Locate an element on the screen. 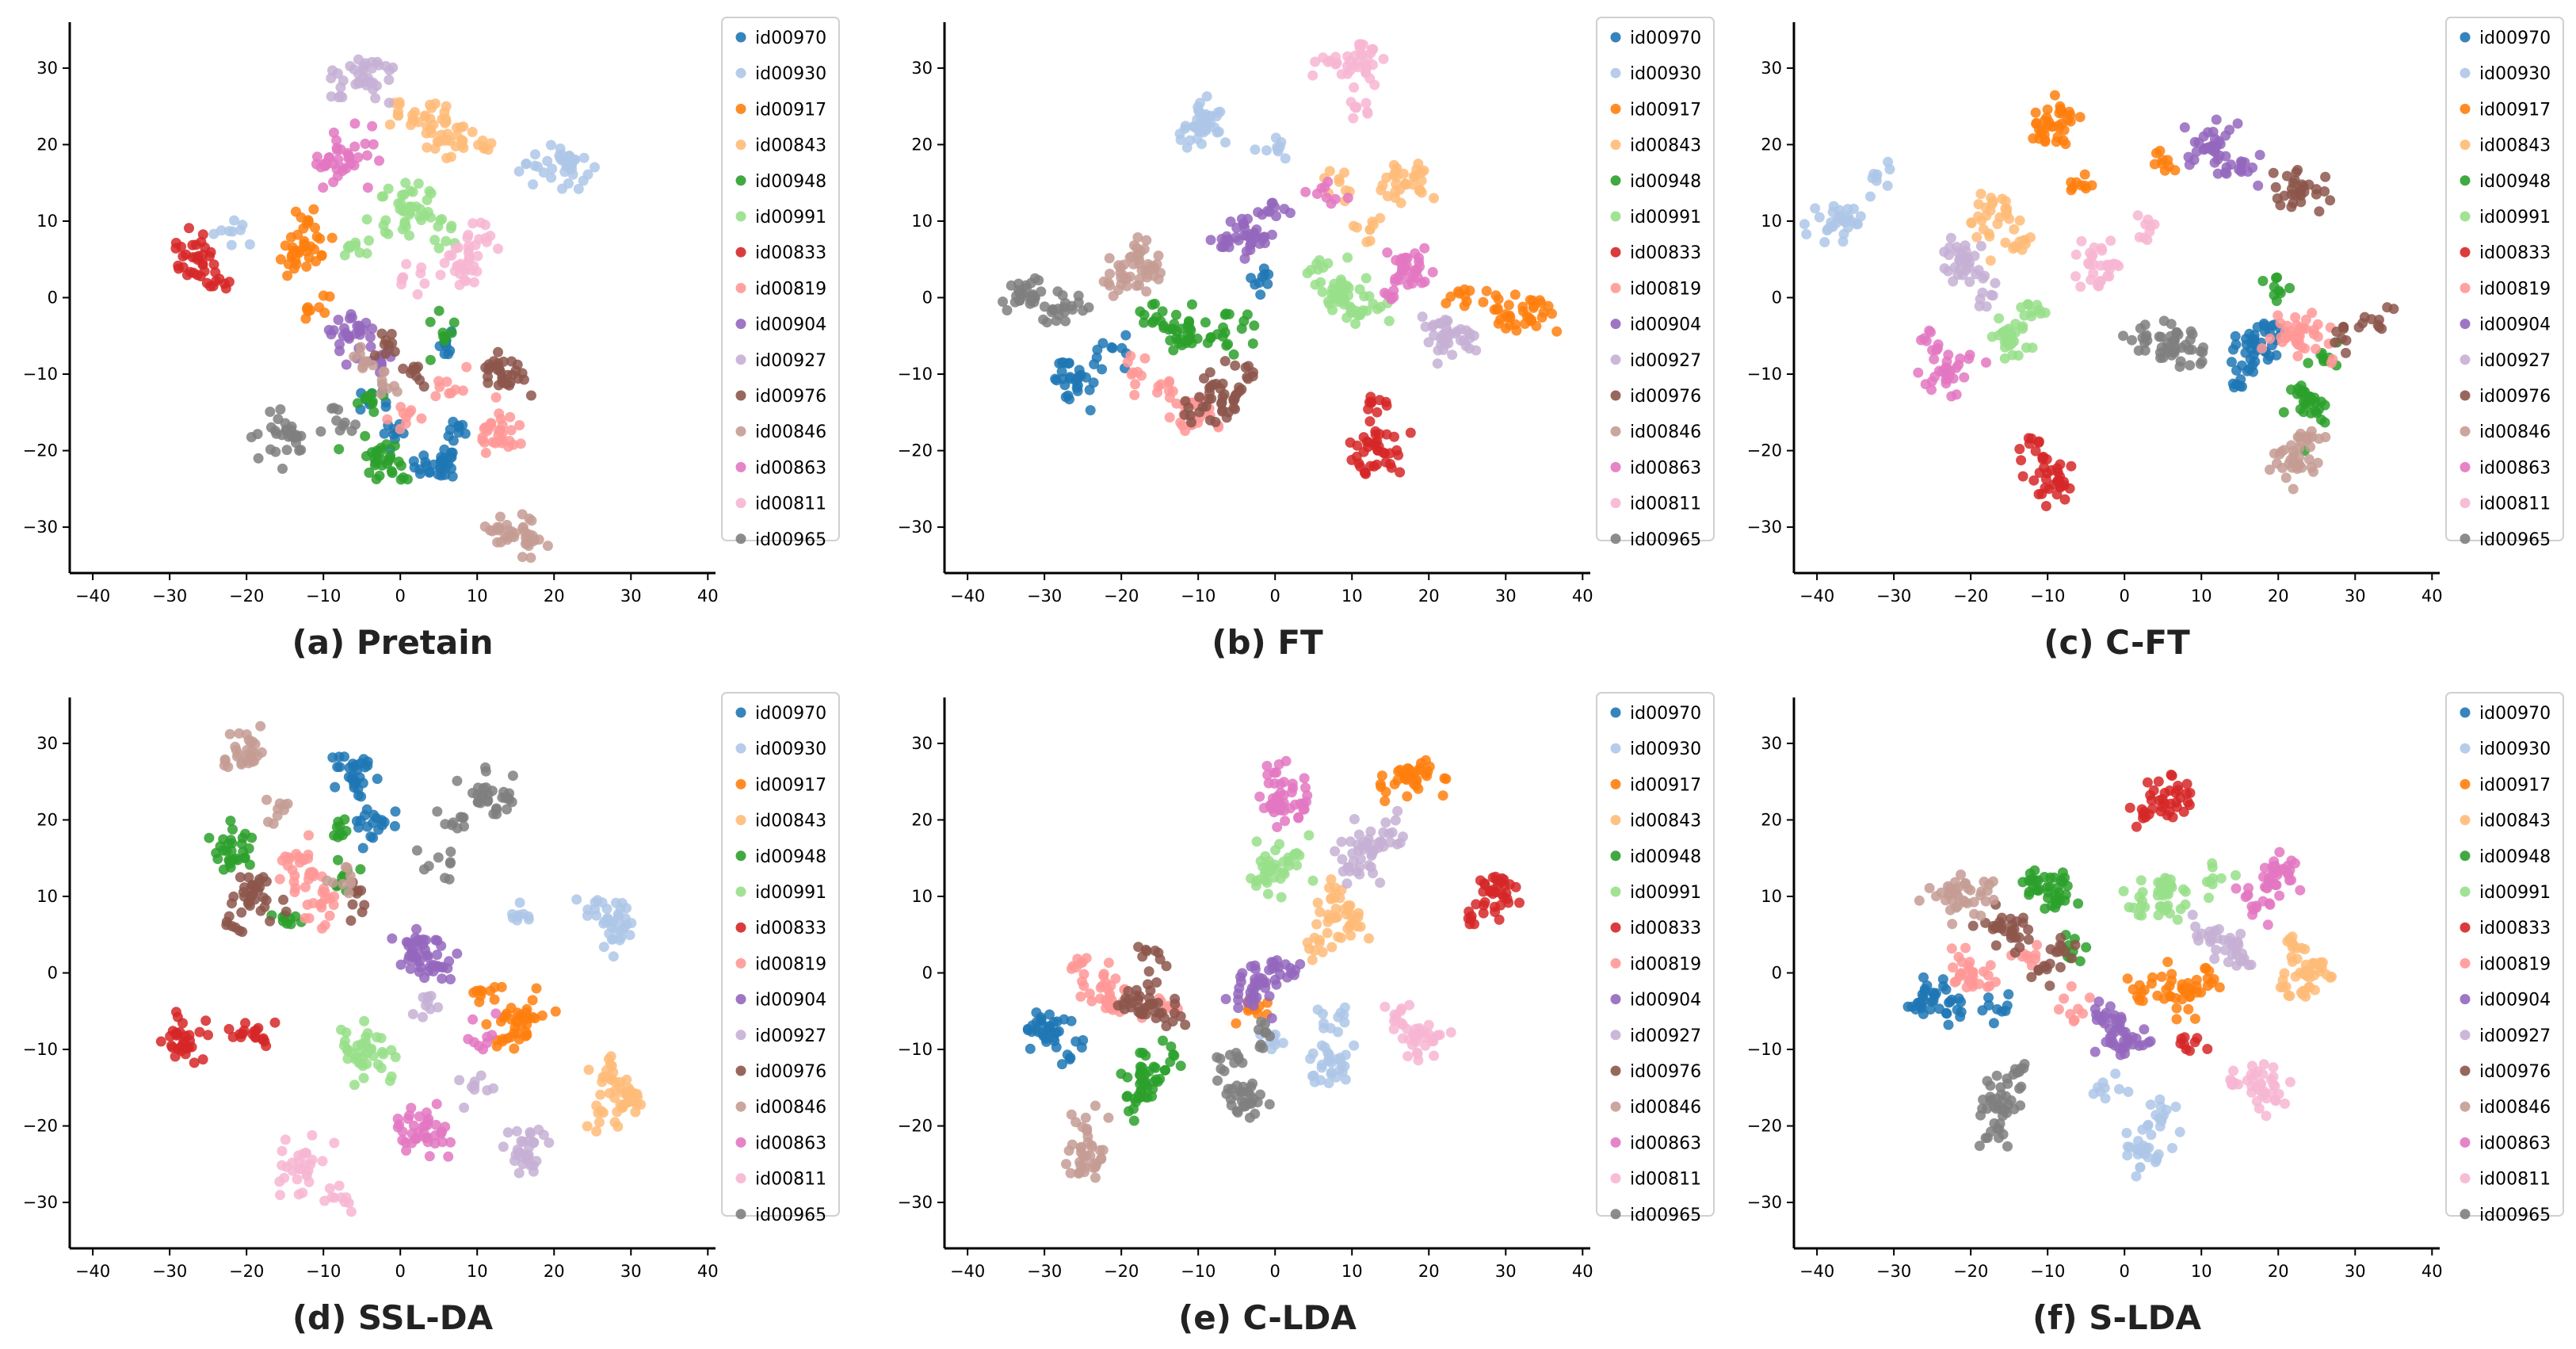  y-tick-label: −10 is located at coordinates (916, 1049).